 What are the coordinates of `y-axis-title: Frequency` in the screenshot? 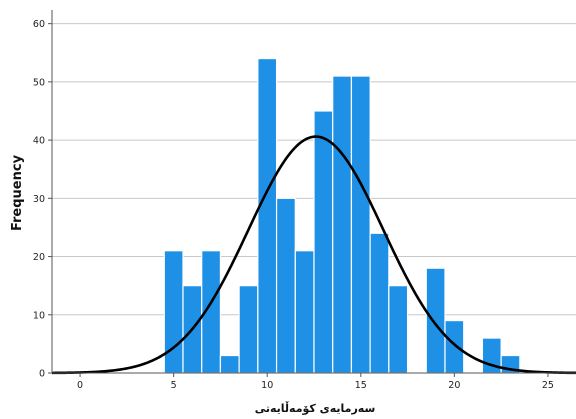 It's located at (17, 192).